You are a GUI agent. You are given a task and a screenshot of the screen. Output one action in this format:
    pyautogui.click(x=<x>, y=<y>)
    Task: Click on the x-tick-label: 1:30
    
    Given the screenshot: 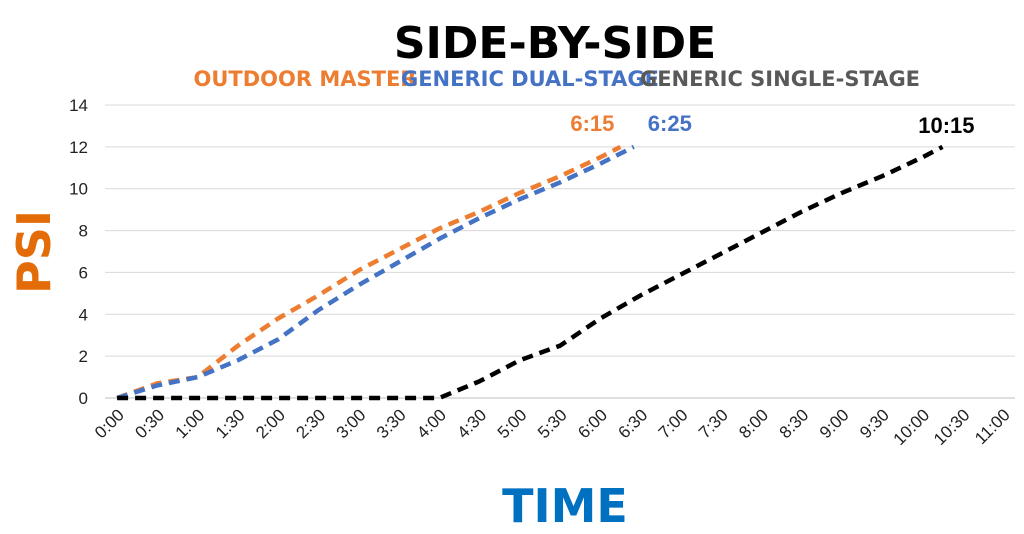 What is the action you would take?
    pyautogui.click(x=230, y=423)
    